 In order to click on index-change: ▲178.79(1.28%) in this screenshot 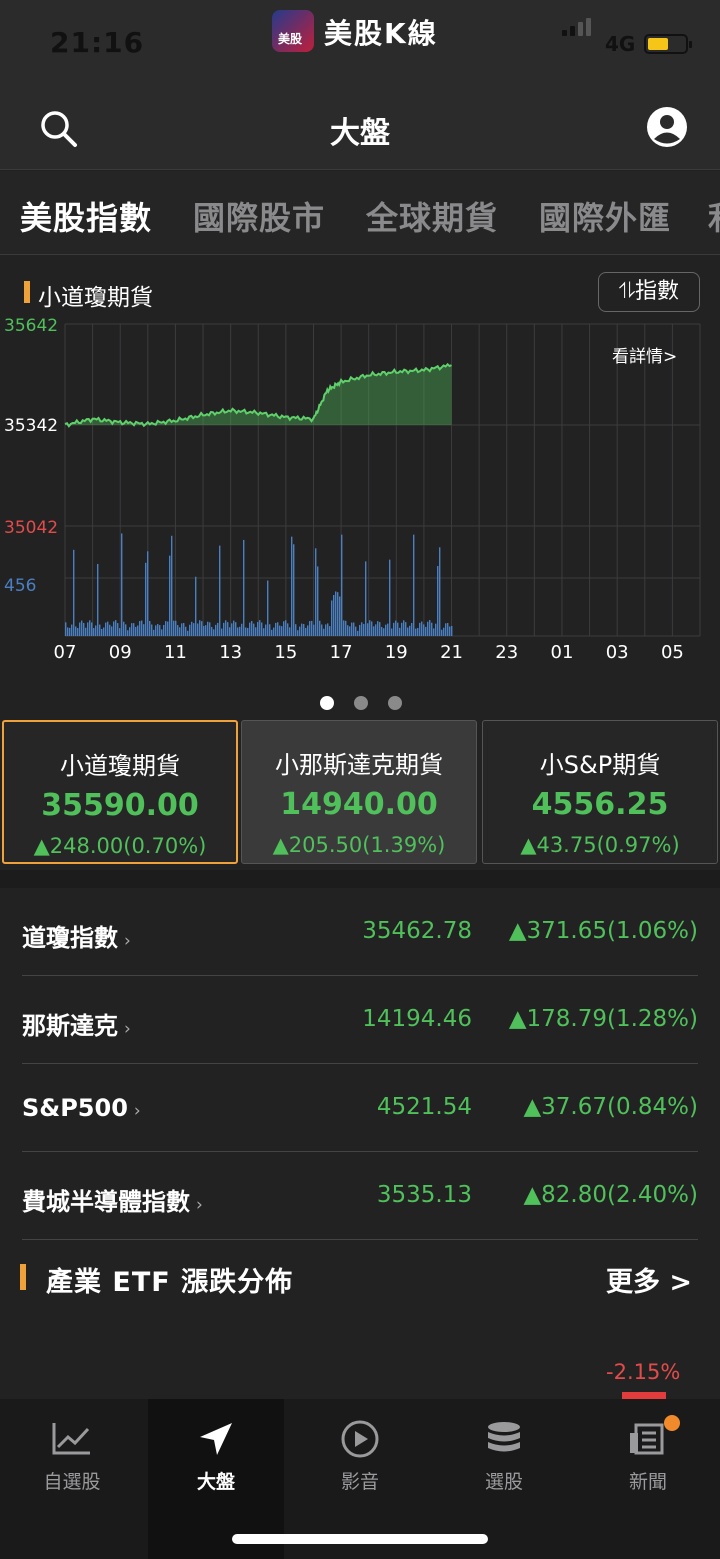, I will do `click(603, 1019)`.